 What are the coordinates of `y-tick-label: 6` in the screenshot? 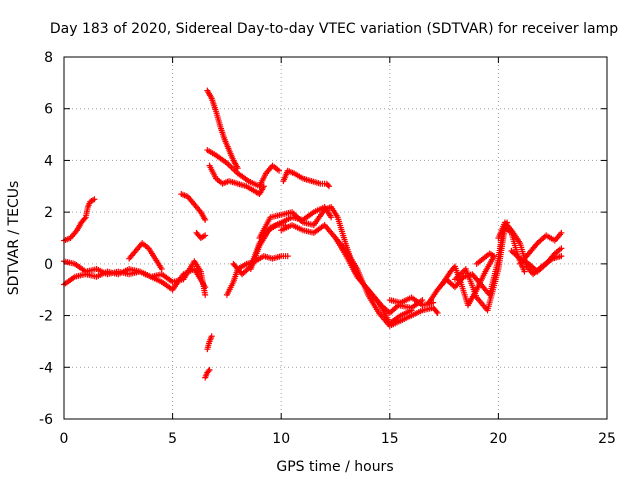 It's located at (48, 110).